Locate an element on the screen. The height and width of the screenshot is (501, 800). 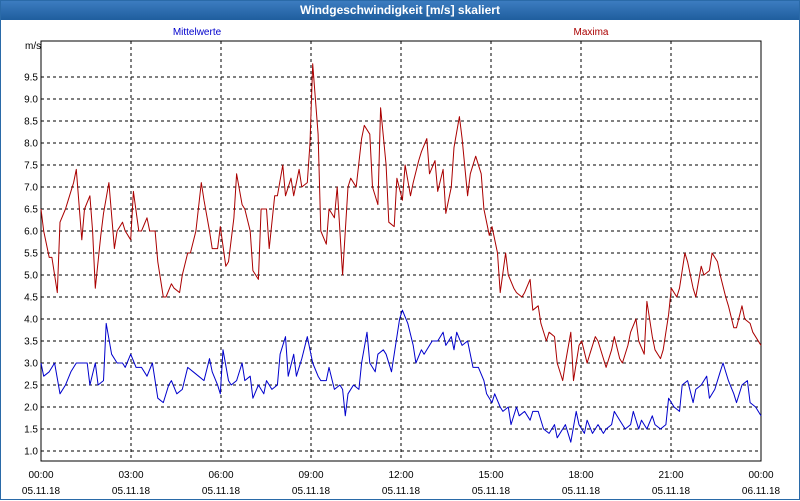
x-tick-time: 09:00 is located at coordinates (310, 475).